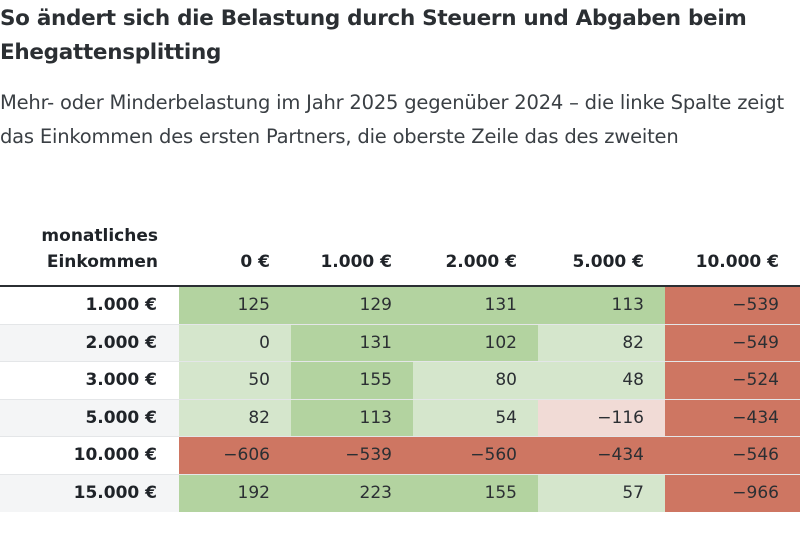  Describe the element at coordinates (475, 380) in the screenshot. I see `table-cell: 80` at that location.